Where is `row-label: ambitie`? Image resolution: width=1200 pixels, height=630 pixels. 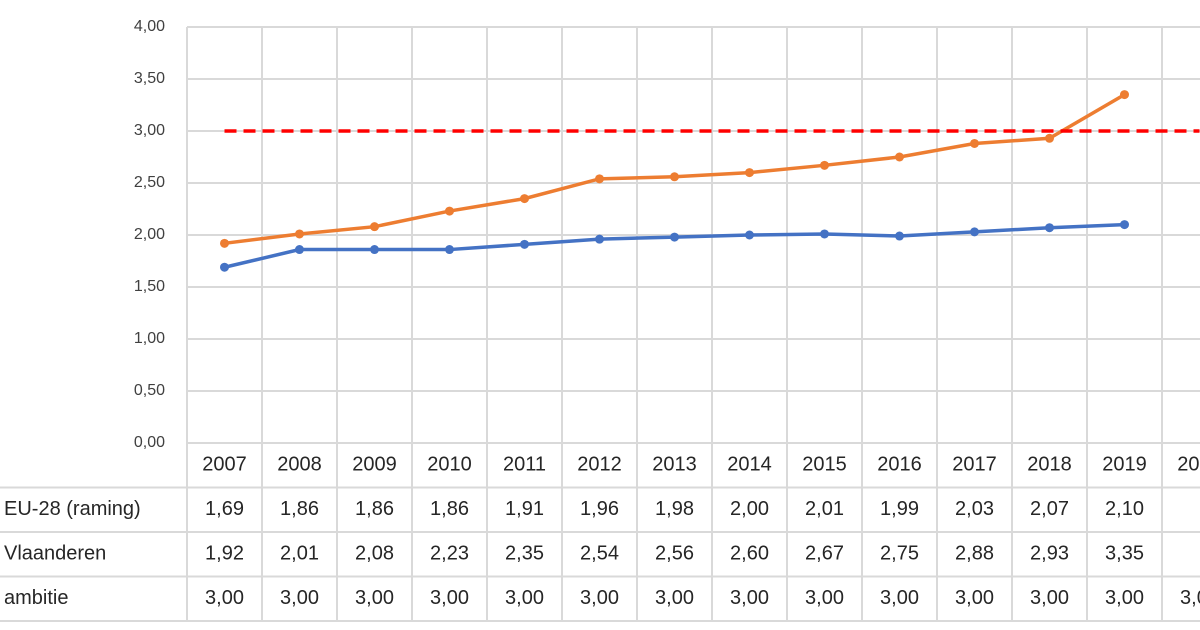
row-label: ambitie is located at coordinates (36, 598).